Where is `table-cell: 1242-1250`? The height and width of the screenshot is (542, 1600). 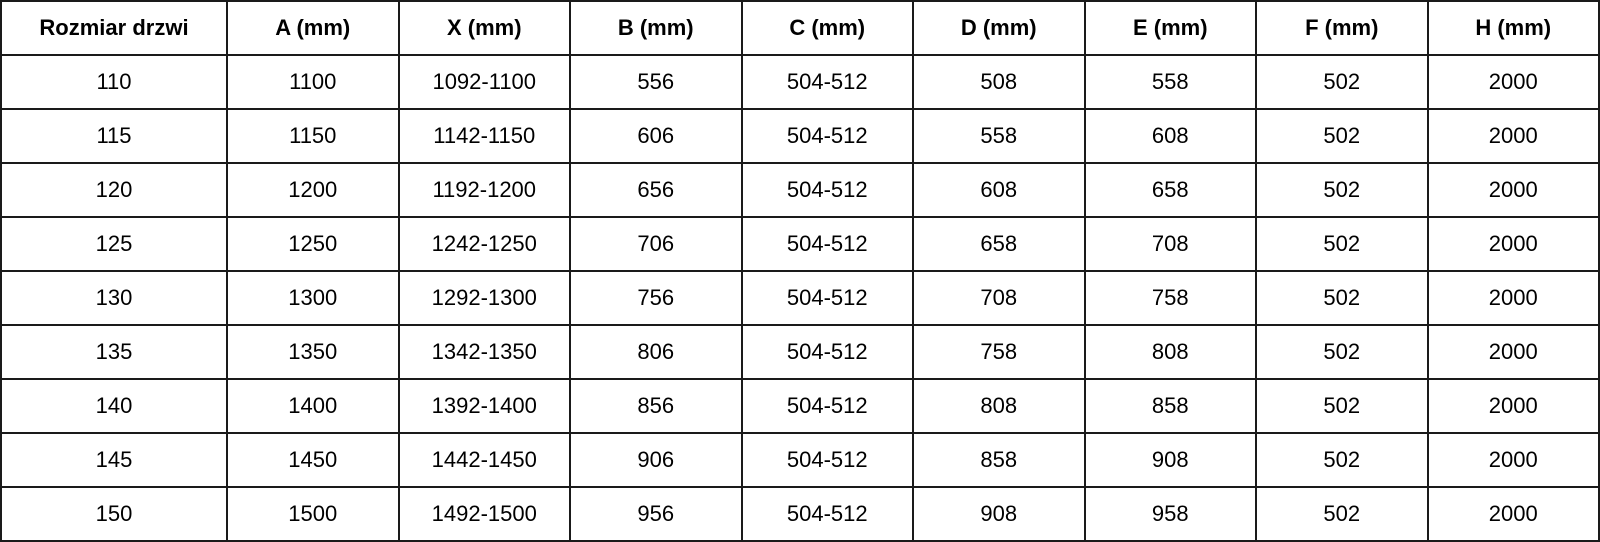 table-cell: 1242-1250 is located at coordinates (484, 244).